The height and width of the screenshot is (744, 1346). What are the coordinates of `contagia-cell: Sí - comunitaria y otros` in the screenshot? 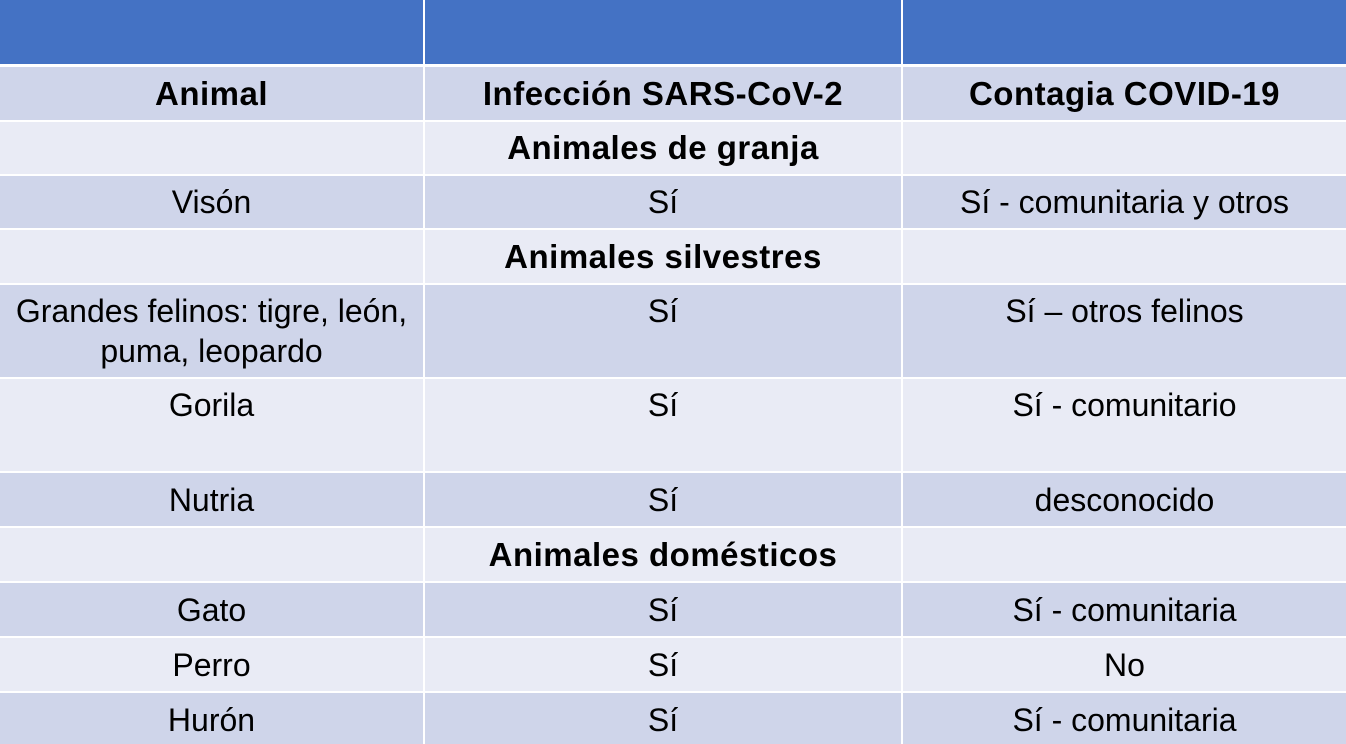 It's located at (1124, 202).